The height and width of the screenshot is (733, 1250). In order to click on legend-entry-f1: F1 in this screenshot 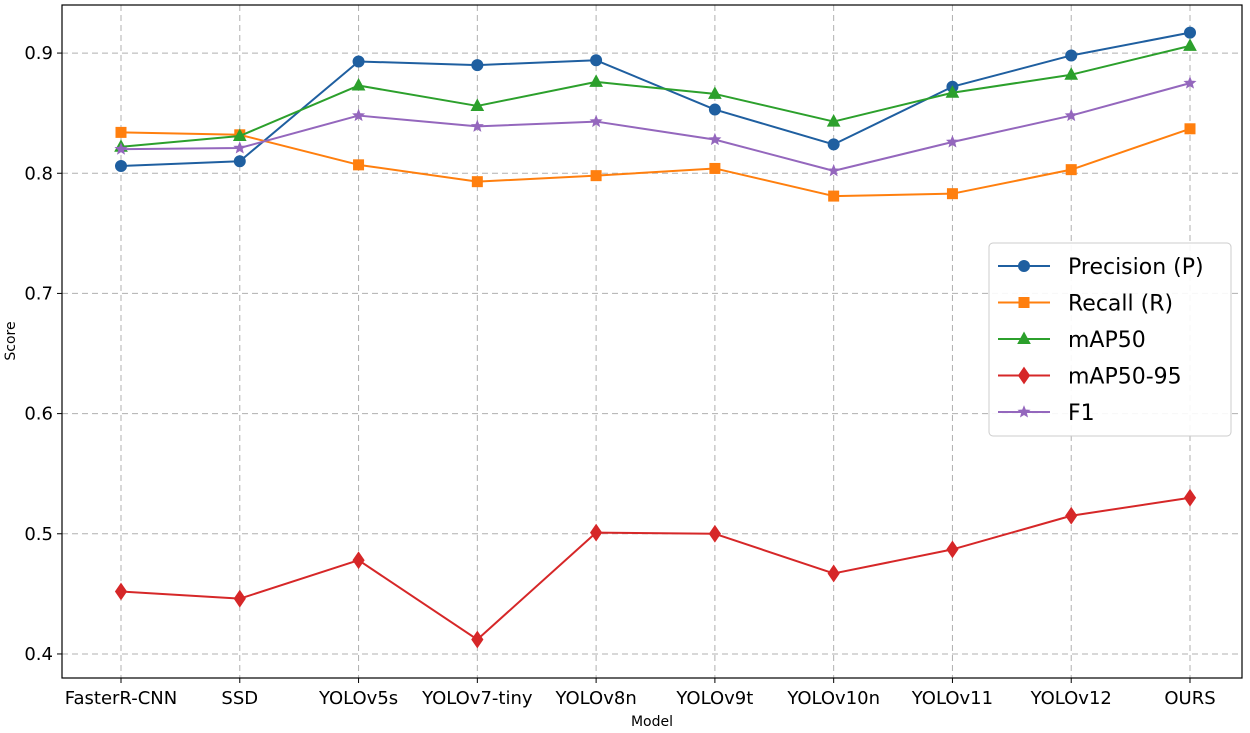, I will do `click(1046, 413)`.